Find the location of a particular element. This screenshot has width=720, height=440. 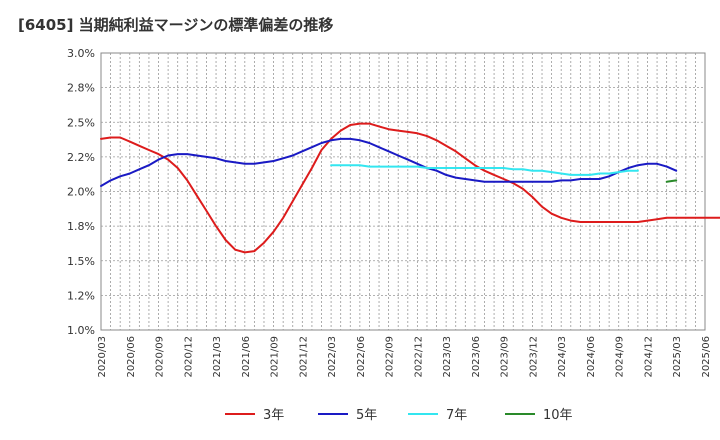

x-tick-label: 2023/12 is located at coordinates (533, 357).